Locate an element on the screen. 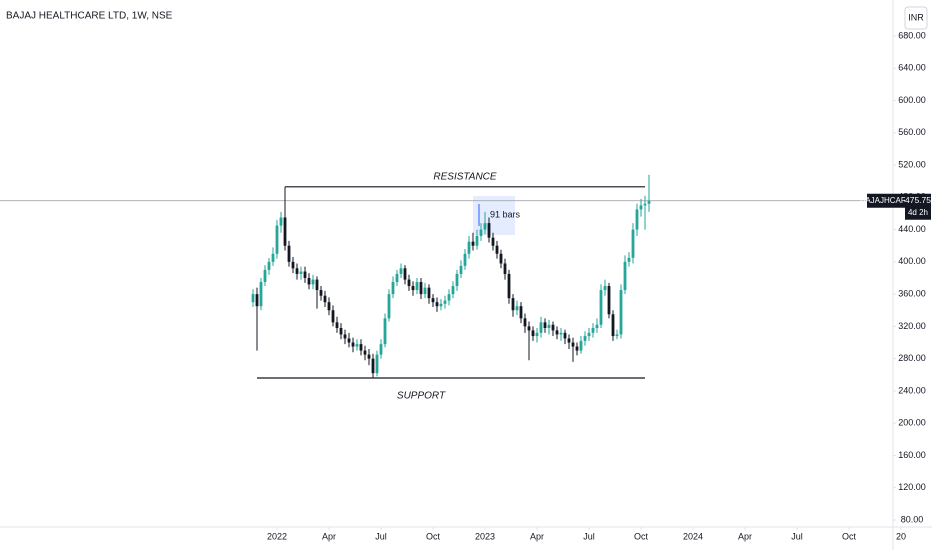 This screenshot has width=932, height=550. y-tick-label: 320.00 is located at coordinates (912, 326).